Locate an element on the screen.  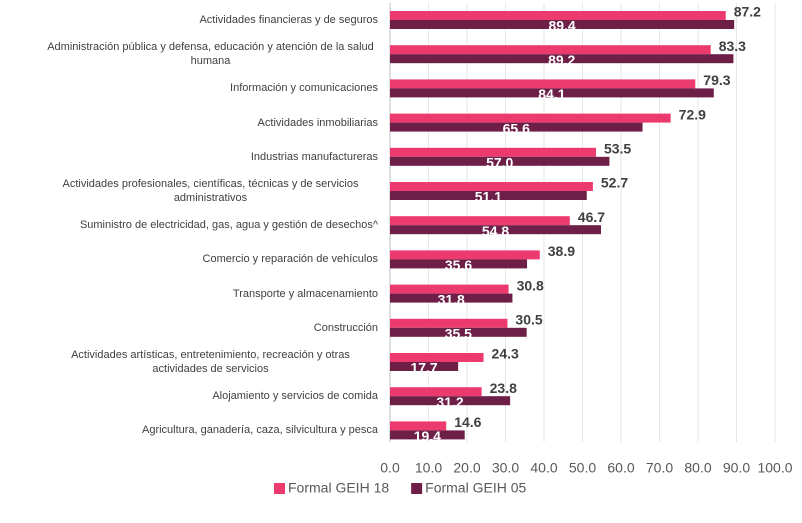
value-label: 19.4 is located at coordinates (427, 436).